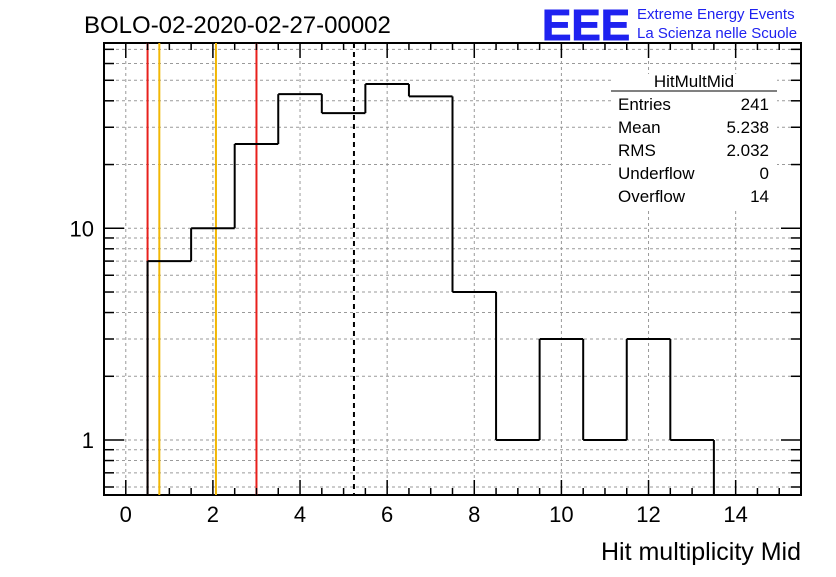  Describe the element at coordinates (637, 150) in the screenshot. I see `stats-label-rms: RMS` at that location.